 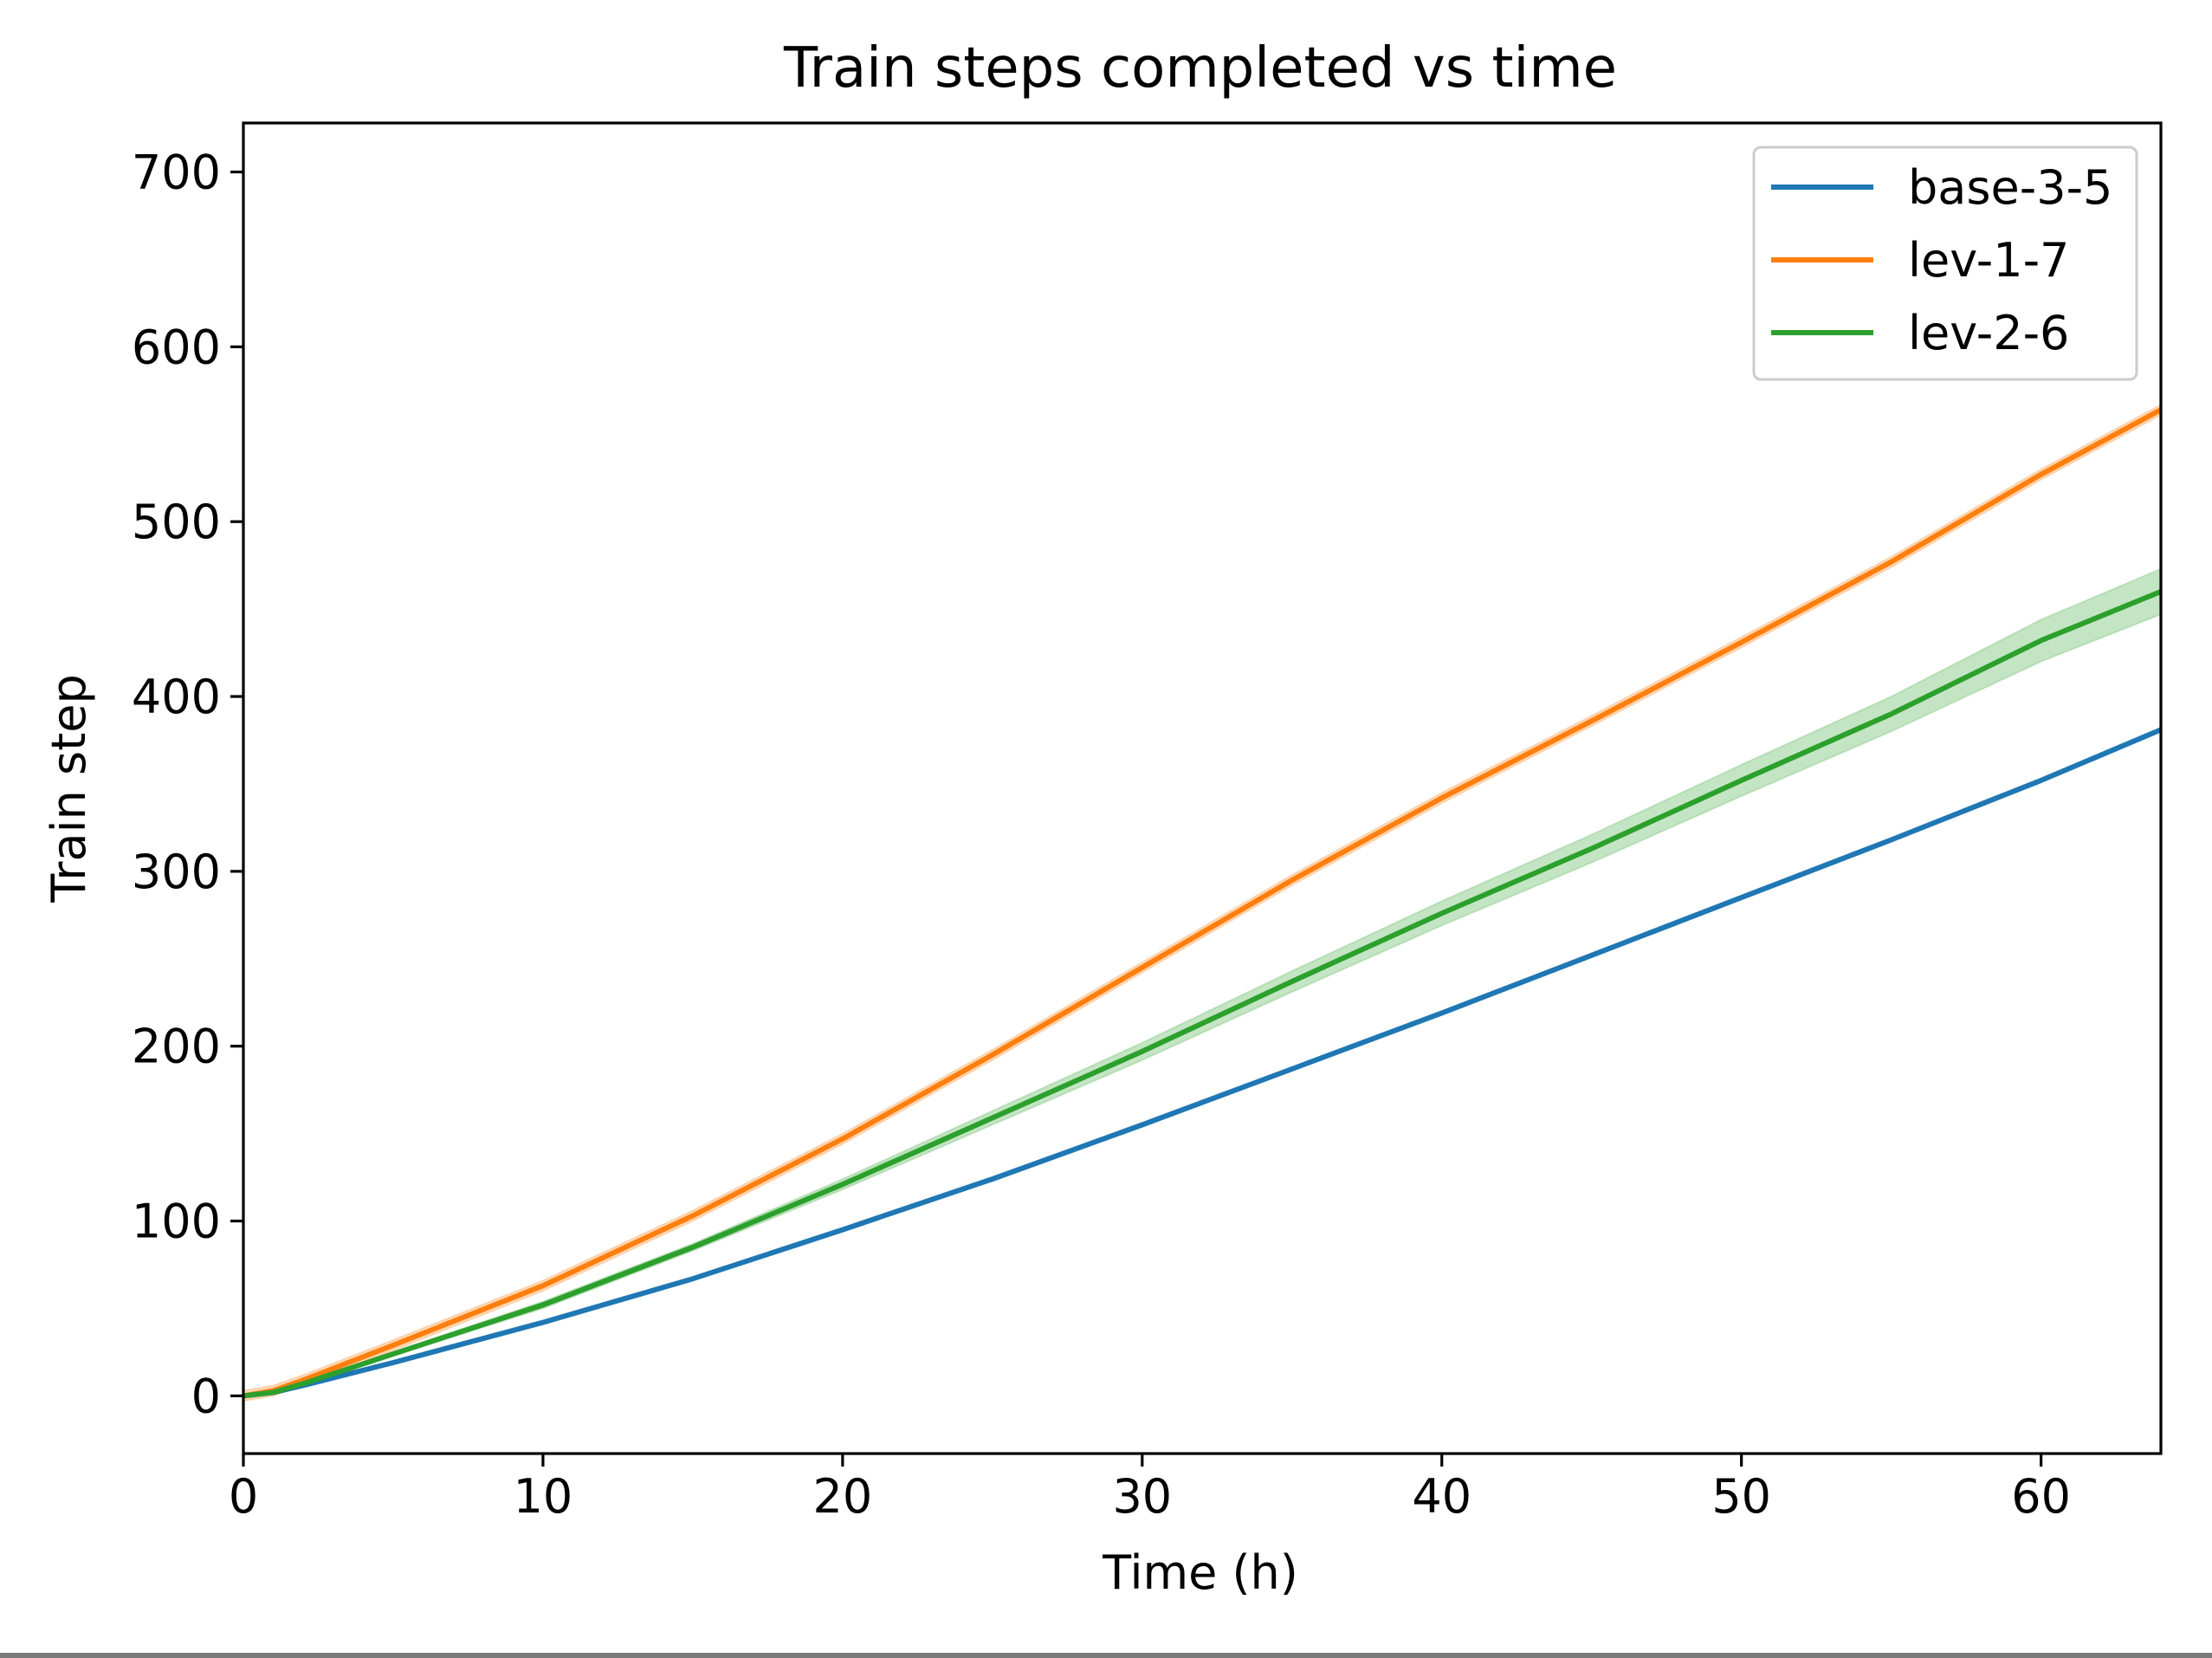 What do you see at coordinates (1988, 260) in the screenshot?
I see `legend-label-lev-1-7: lev-1-7` at bounding box center [1988, 260].